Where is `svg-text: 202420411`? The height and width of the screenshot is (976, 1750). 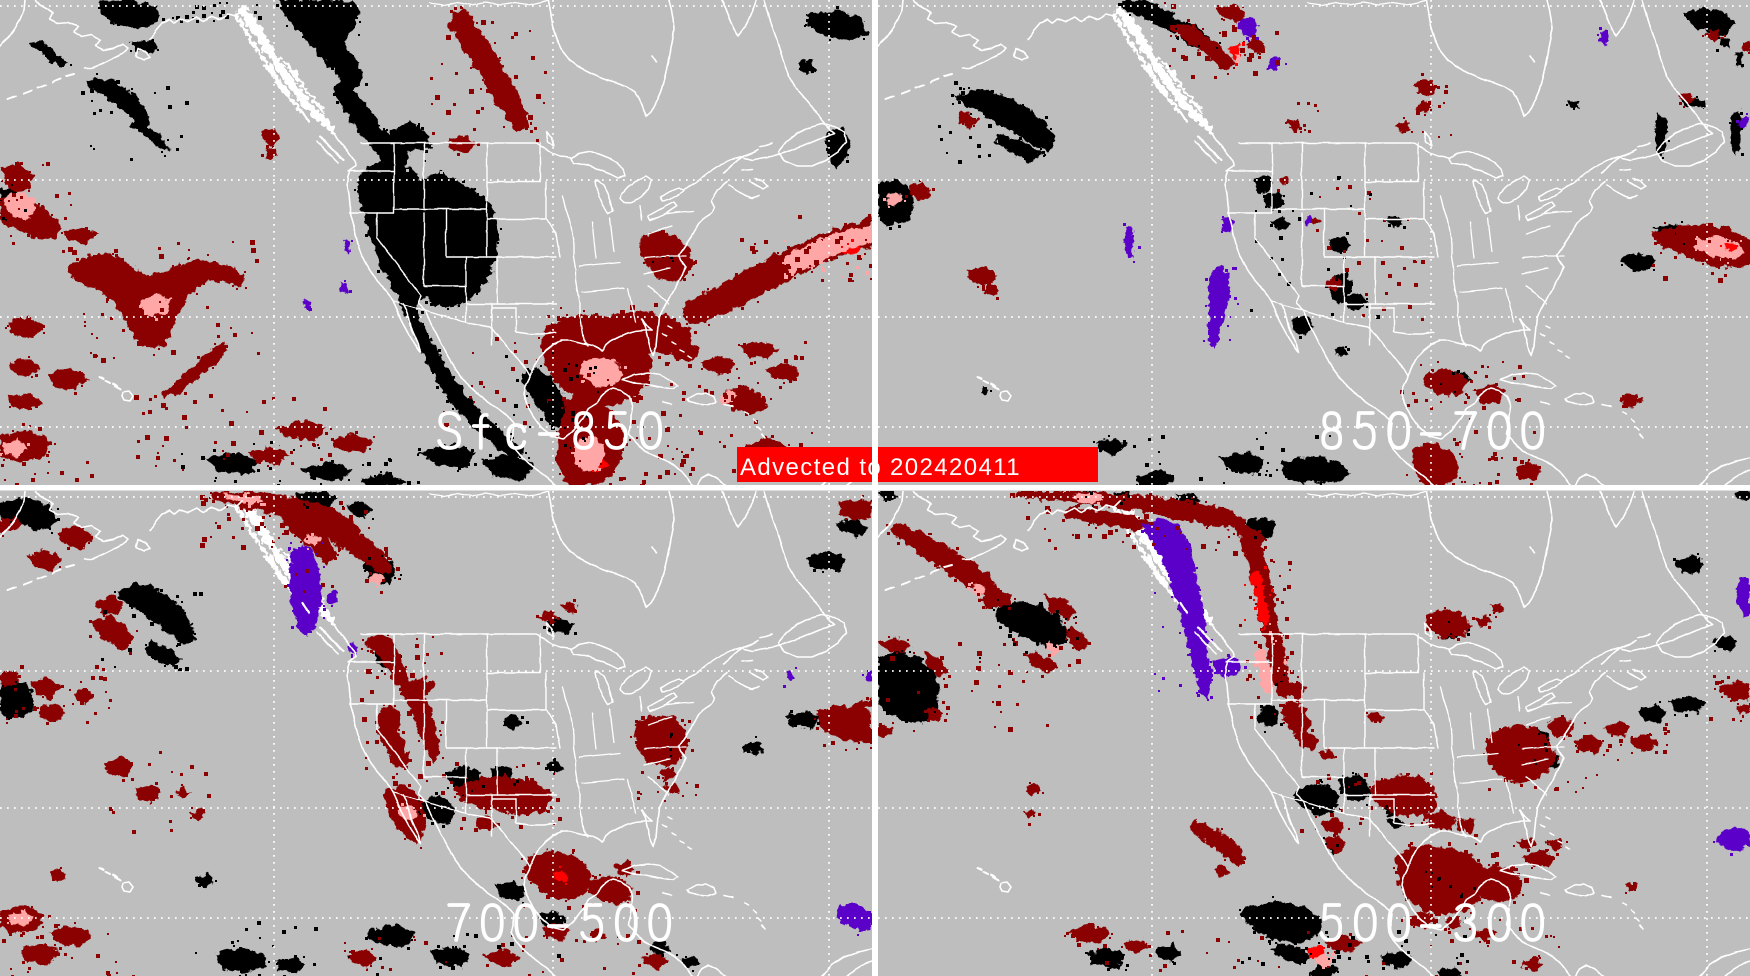 svg-text: 202420411 is located at coordinates (955, 467).